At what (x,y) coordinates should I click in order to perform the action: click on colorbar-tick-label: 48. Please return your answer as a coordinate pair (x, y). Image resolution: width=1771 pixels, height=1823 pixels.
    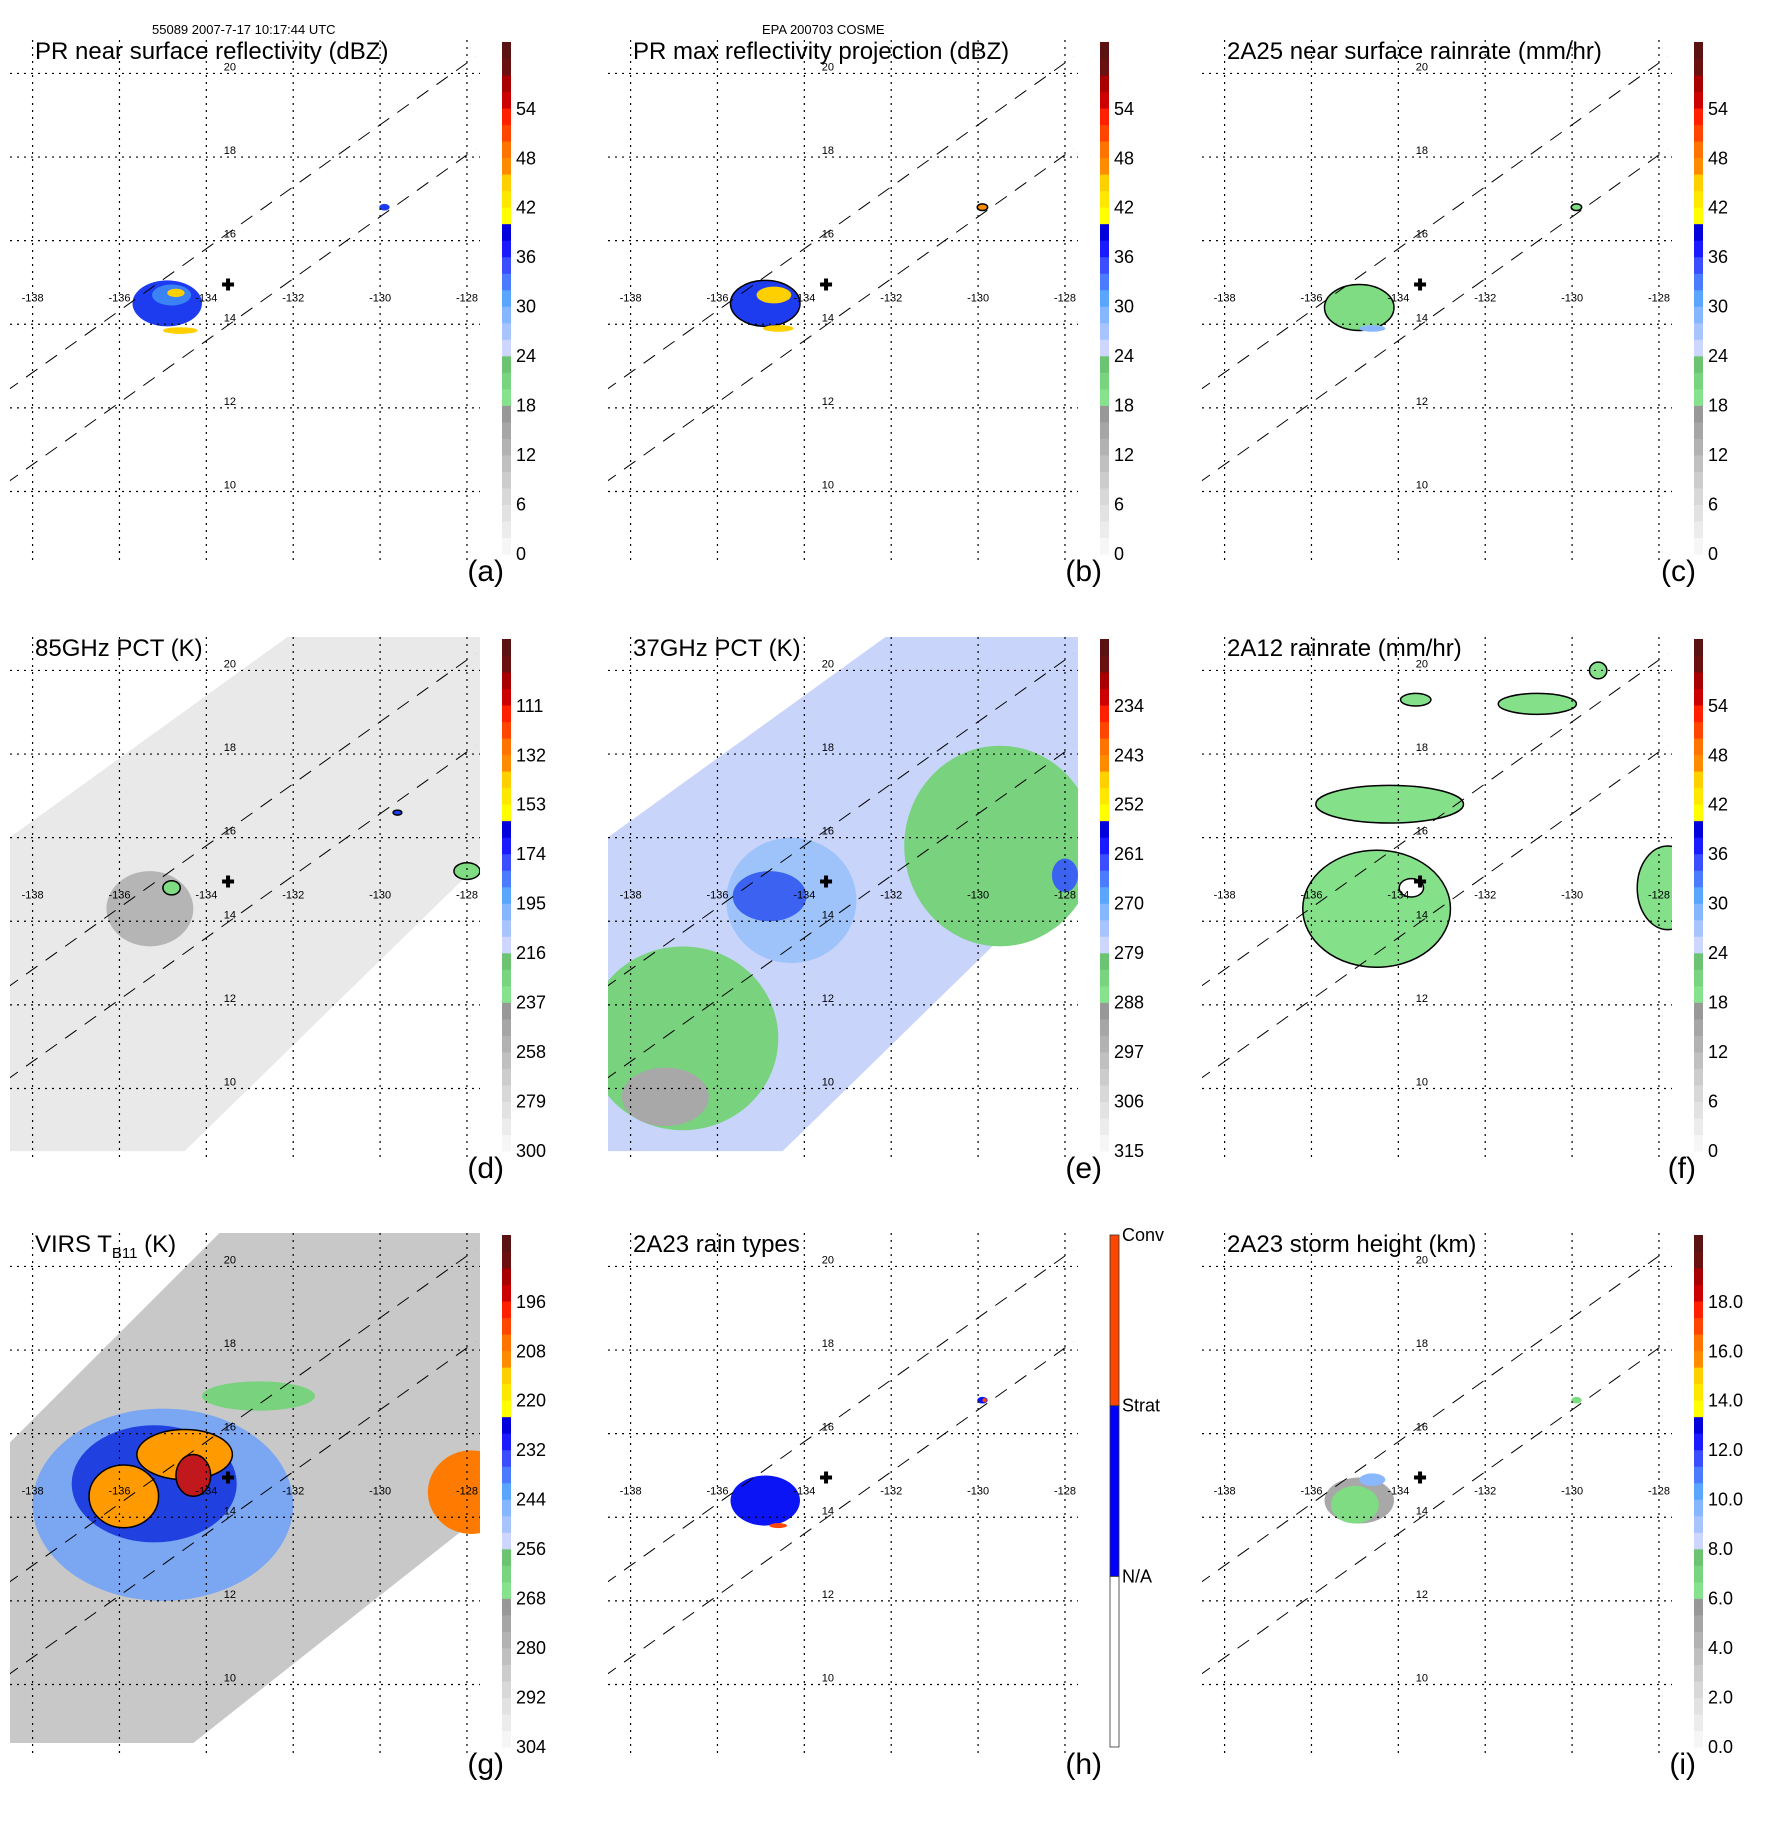
    Looking at the image, I should click on (1124, 158).